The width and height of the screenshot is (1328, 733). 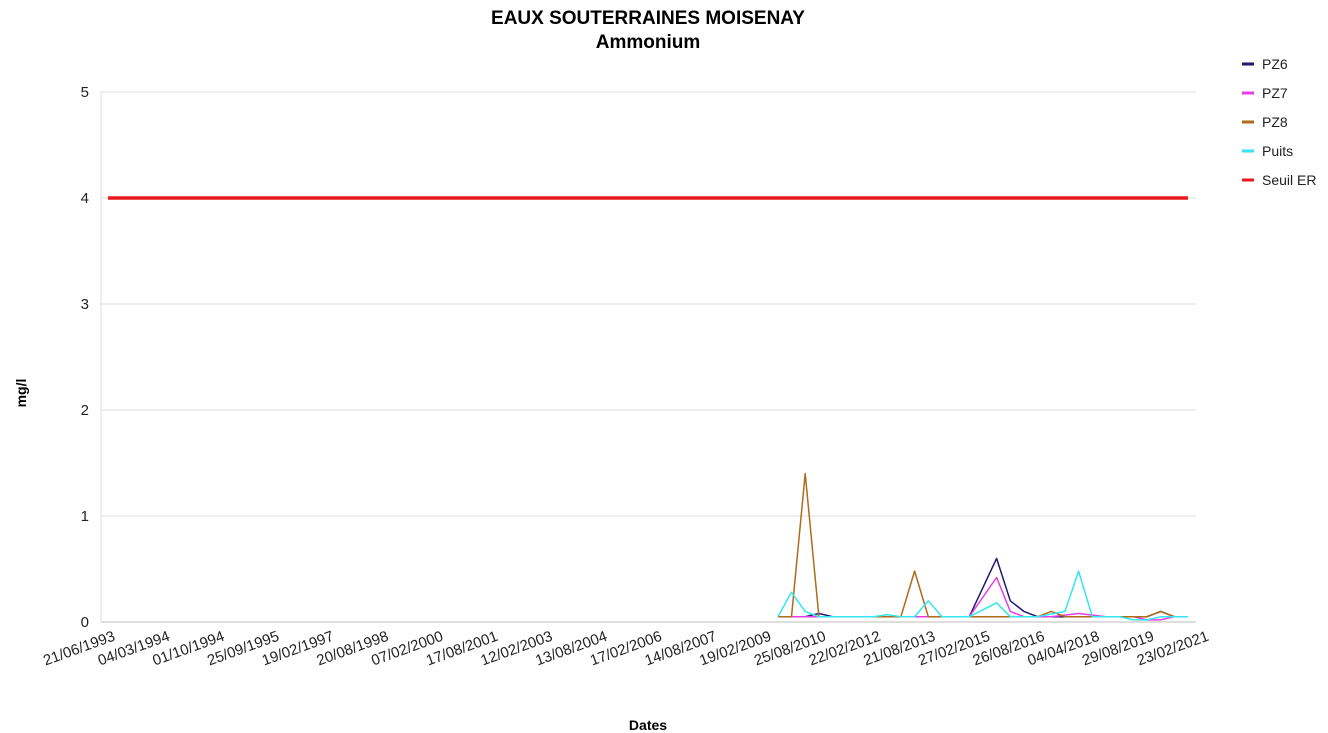 I want to click on legend: PZ6 PZ7 PZ8 Puits Seuil ER, so click(x=1279, y=122).